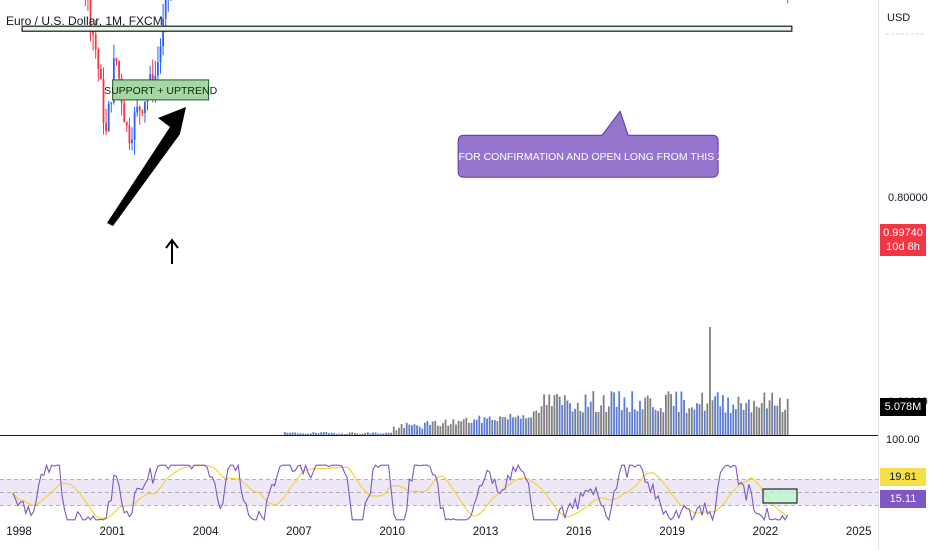  What do you see at coordinates (588, 144) in the screenshot?
I see `confirmation-callout-box` at bounding box center [588, 144].